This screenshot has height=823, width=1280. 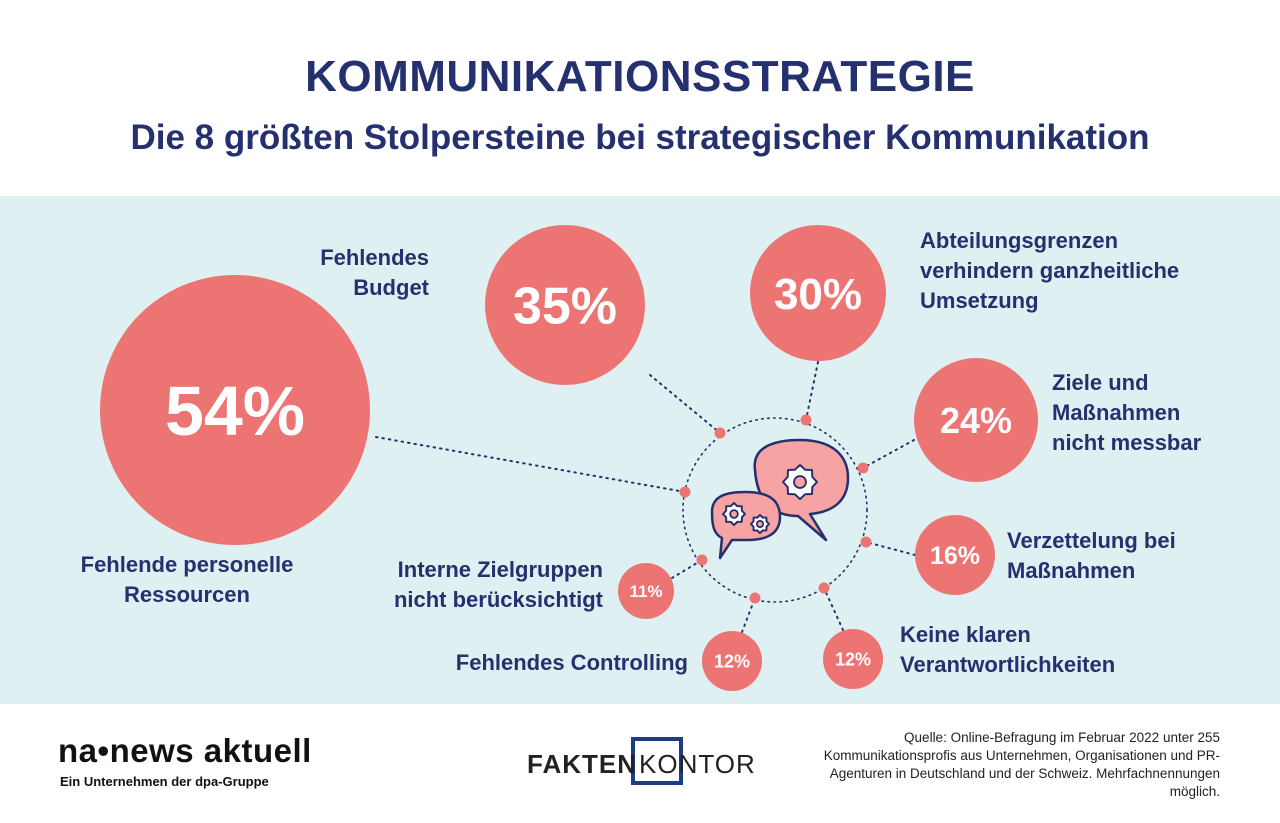 What do you see at coordinates (164, 781) in the screenshot?
I see `news-aktuell-tagline: Ein Unternehmen der dpa-Gruppe` at bounding box center [164, 781].